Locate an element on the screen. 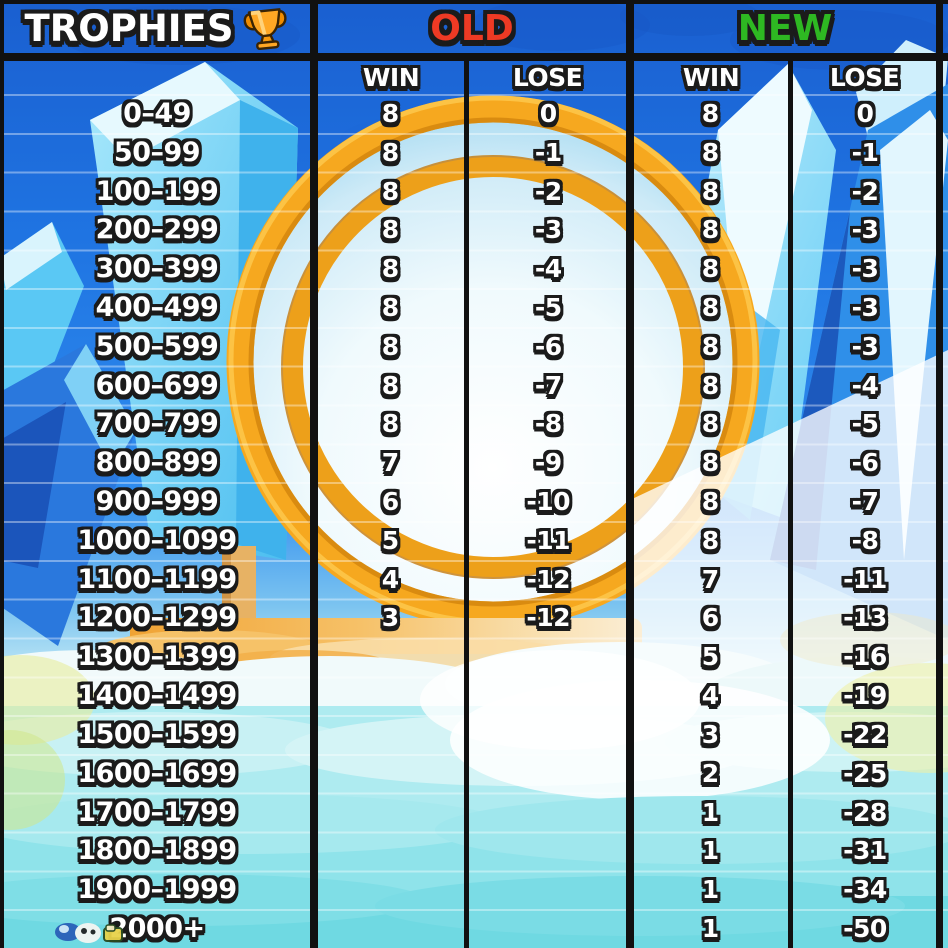 The width and height of the screenshot is (948, 948). new-win-value: 7 is located at coordinates (710, 579).